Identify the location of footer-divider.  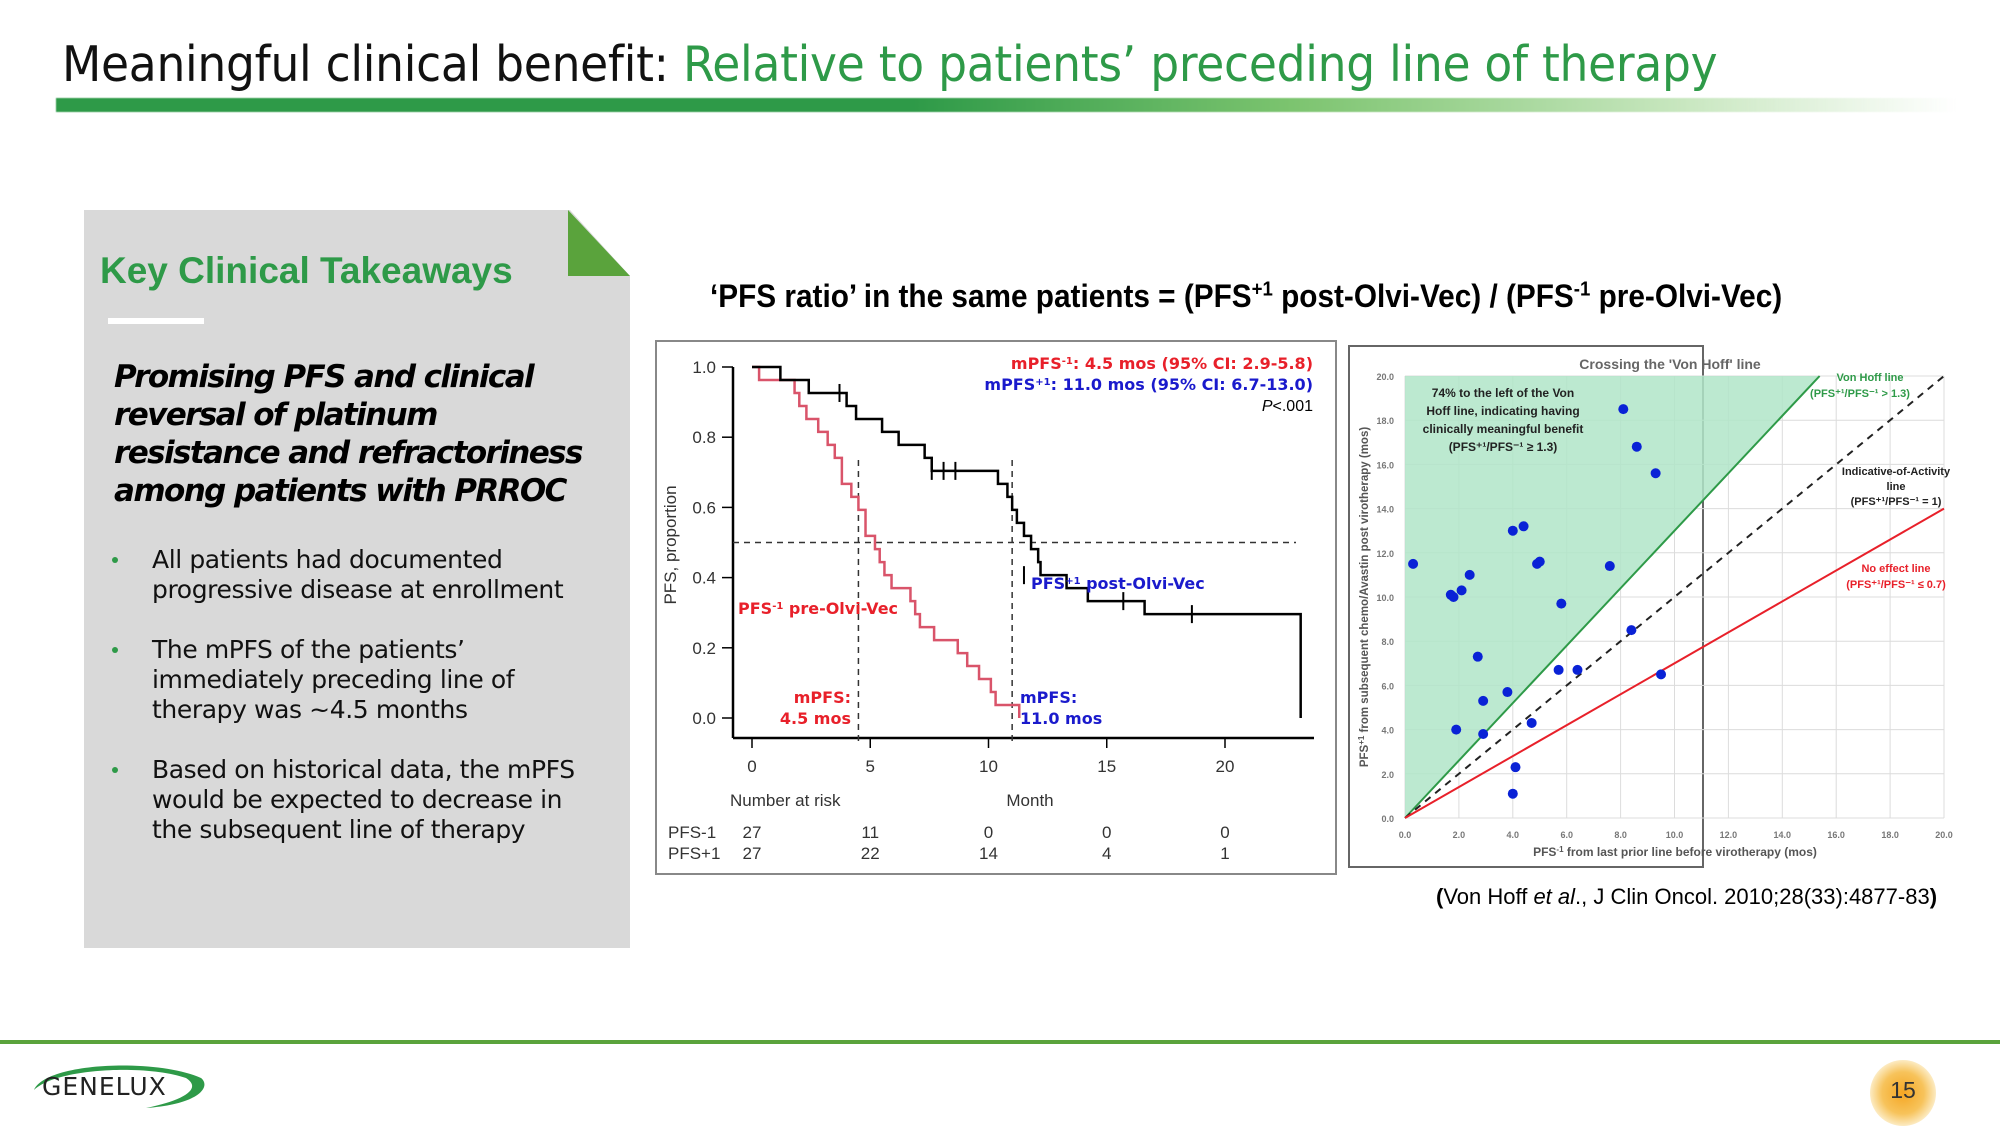
(1000, 1042).